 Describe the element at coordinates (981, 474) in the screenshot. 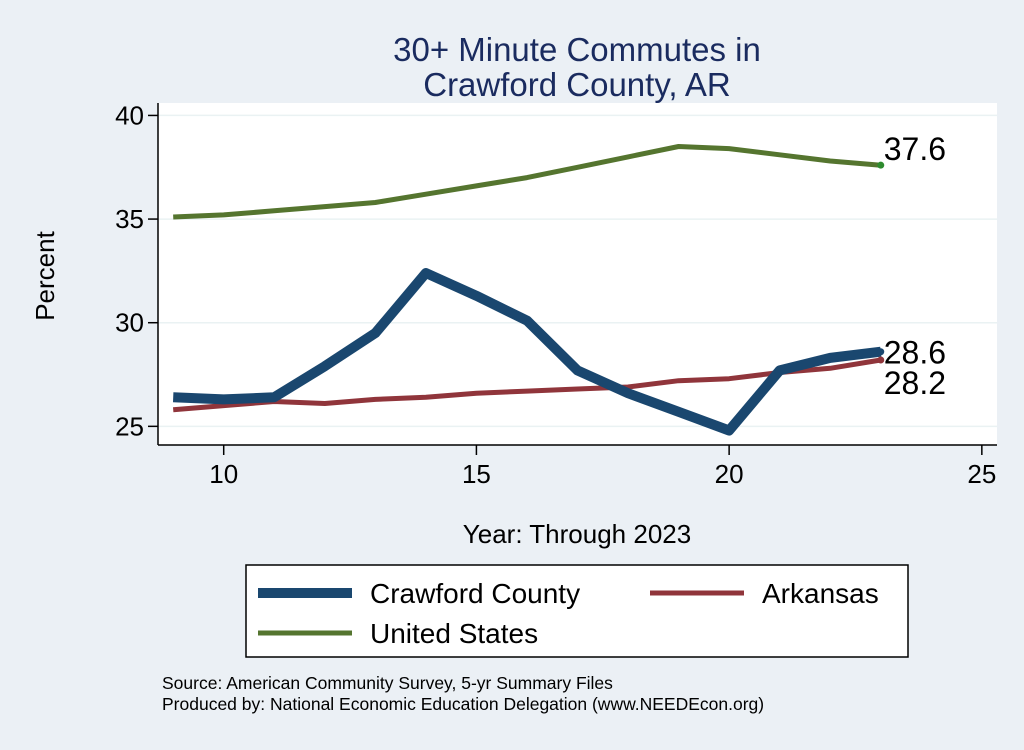

I see `x-tick-label-25: 25` at that location.